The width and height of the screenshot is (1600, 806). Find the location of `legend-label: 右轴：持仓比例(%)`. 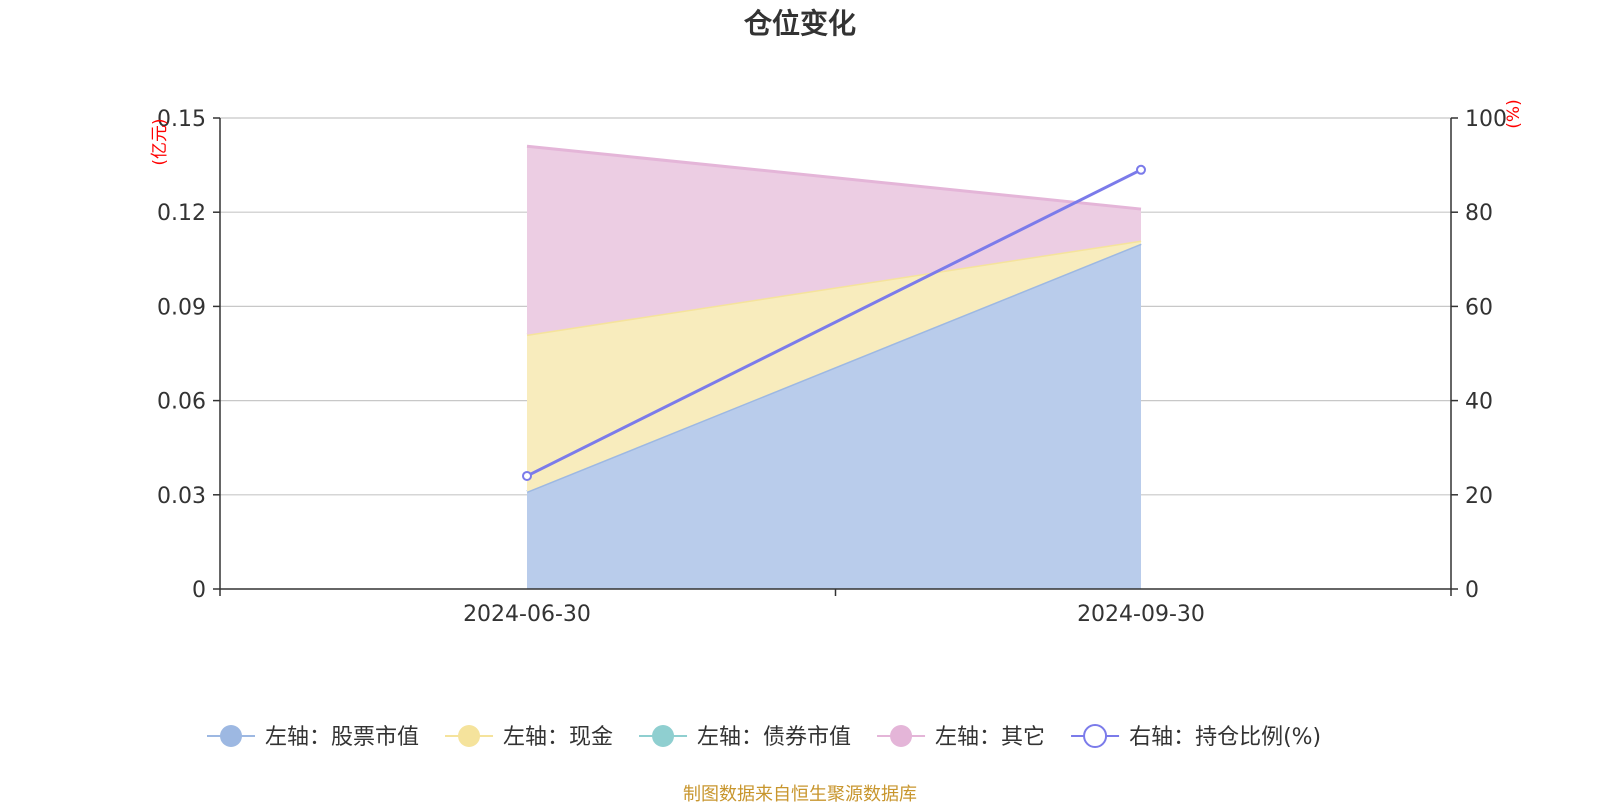

legend-label: 右轴：持仓比例(%) is located at coordinates (1225, 737).